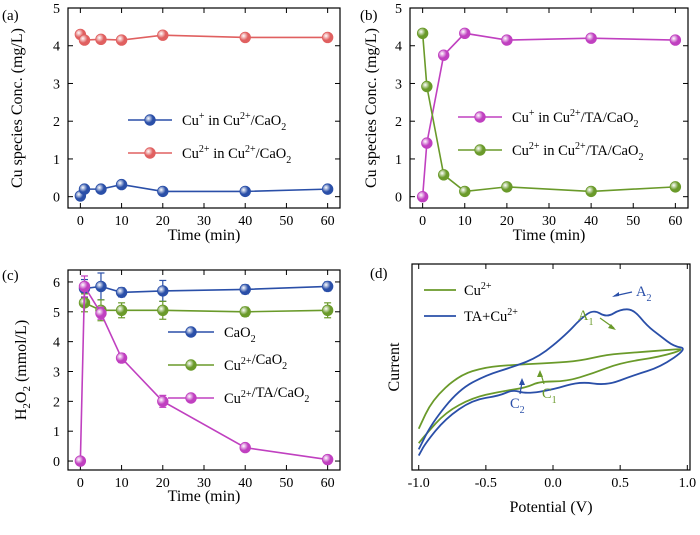 This screenshot has width=700, height=535. Describe the element at coordinates (163, 483) in the screenshot. I see `x-tick-label: 20` at that location.